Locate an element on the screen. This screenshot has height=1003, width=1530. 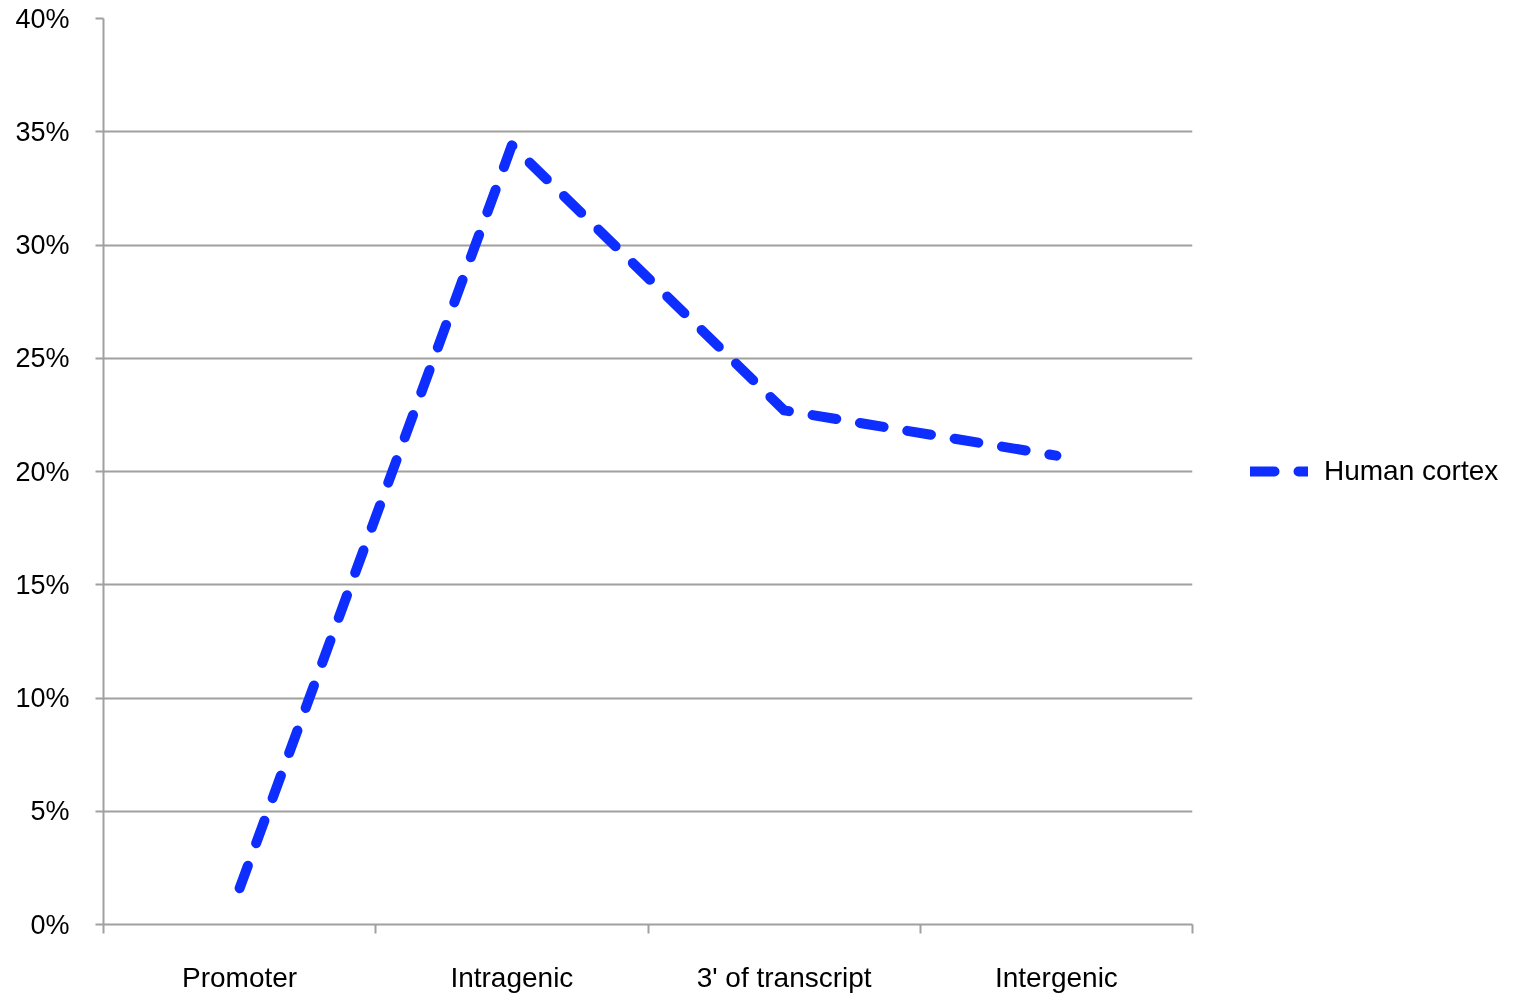
y-tick-label: 30% is located at coordinates (42, 245).